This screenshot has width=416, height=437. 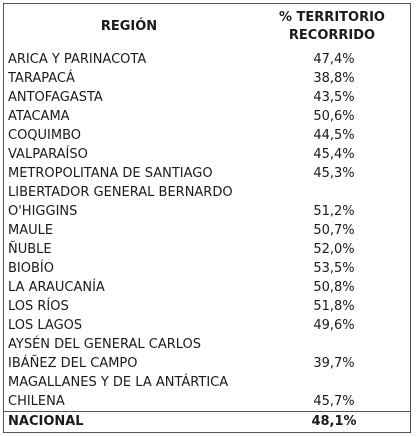 I want to click on table-row: LA ARAUCANÍA 50,8%, so click(x=207, y=287).